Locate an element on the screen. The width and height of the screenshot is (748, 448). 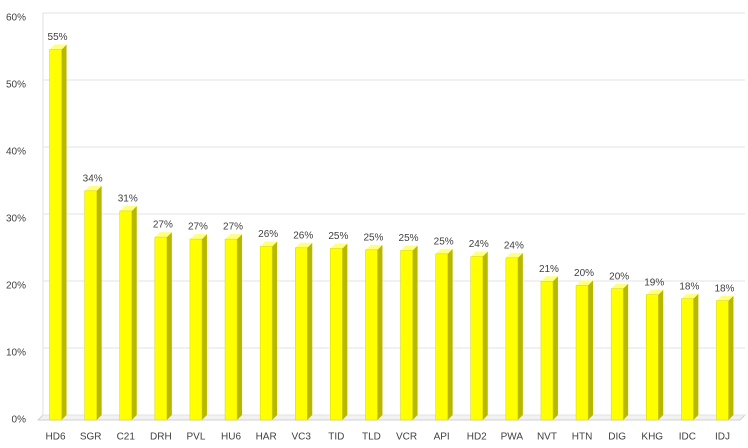
y-tick-label: 40% is located at coordinates (16, 152).